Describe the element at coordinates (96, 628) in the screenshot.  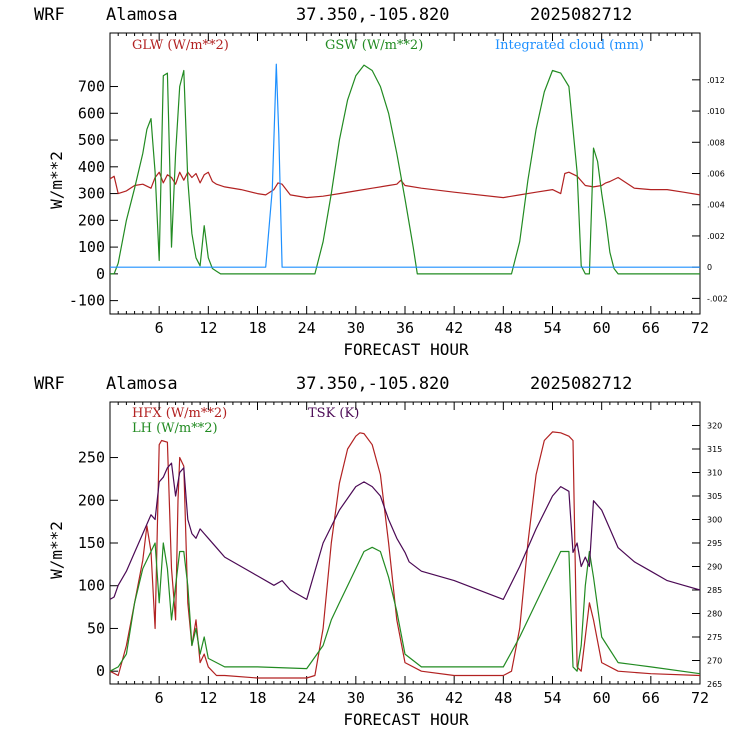
I see `y-tick-label: 50` at that location.